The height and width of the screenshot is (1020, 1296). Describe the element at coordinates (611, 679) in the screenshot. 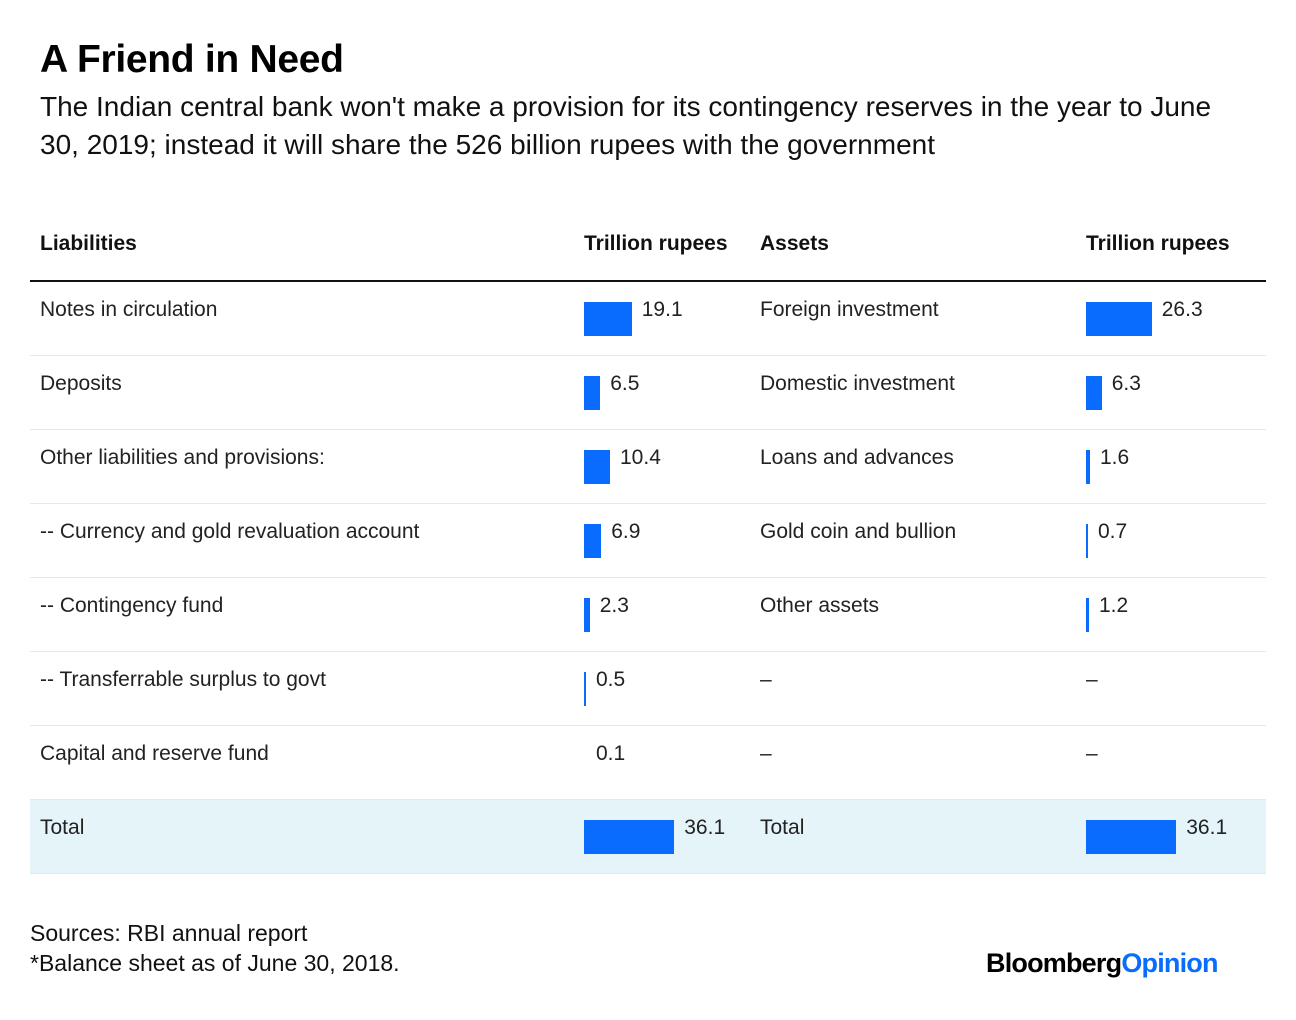

I see `liability-value: 0.5` at that location.